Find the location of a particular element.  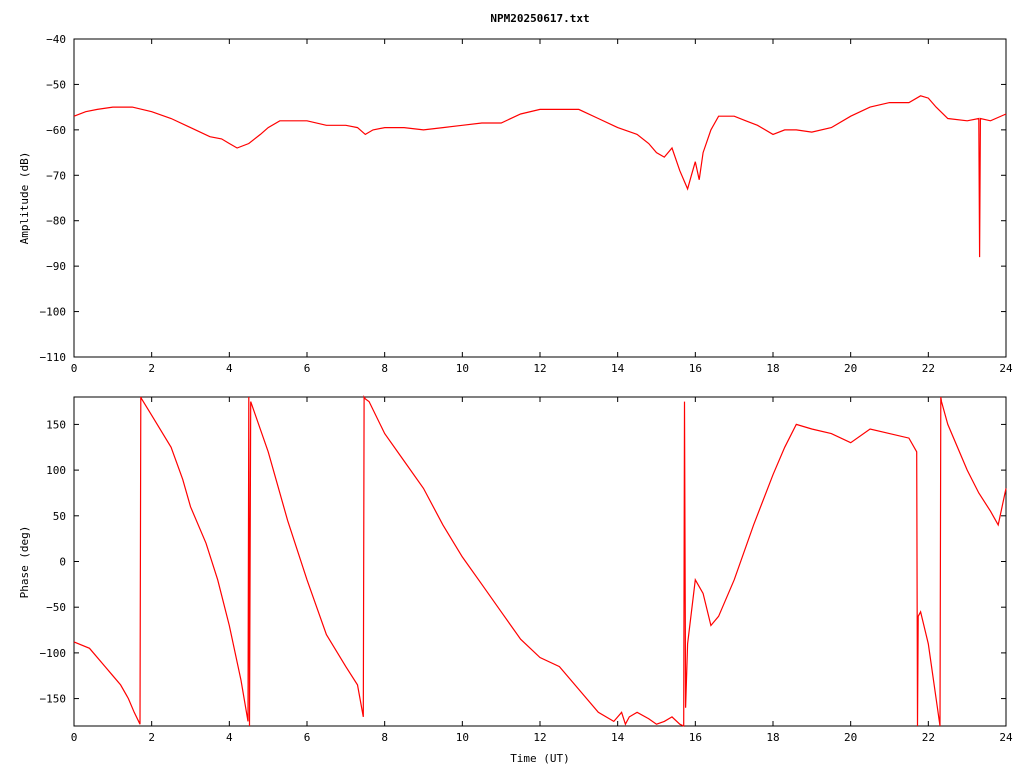

amplitude-x-tick-label: 14 is located at coordinates (618, 368).